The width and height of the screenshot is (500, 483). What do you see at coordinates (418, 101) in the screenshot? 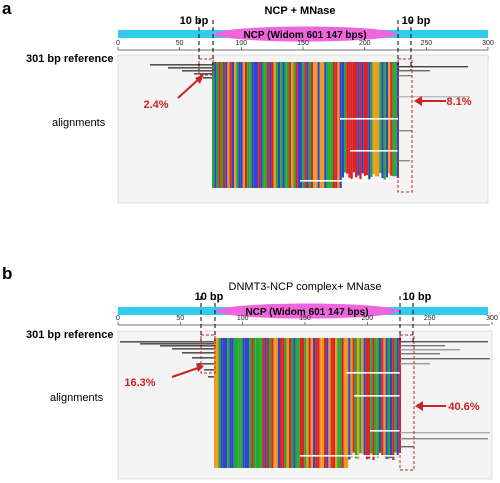
I see `right-arrow-head` at bounding box center [418, 101].